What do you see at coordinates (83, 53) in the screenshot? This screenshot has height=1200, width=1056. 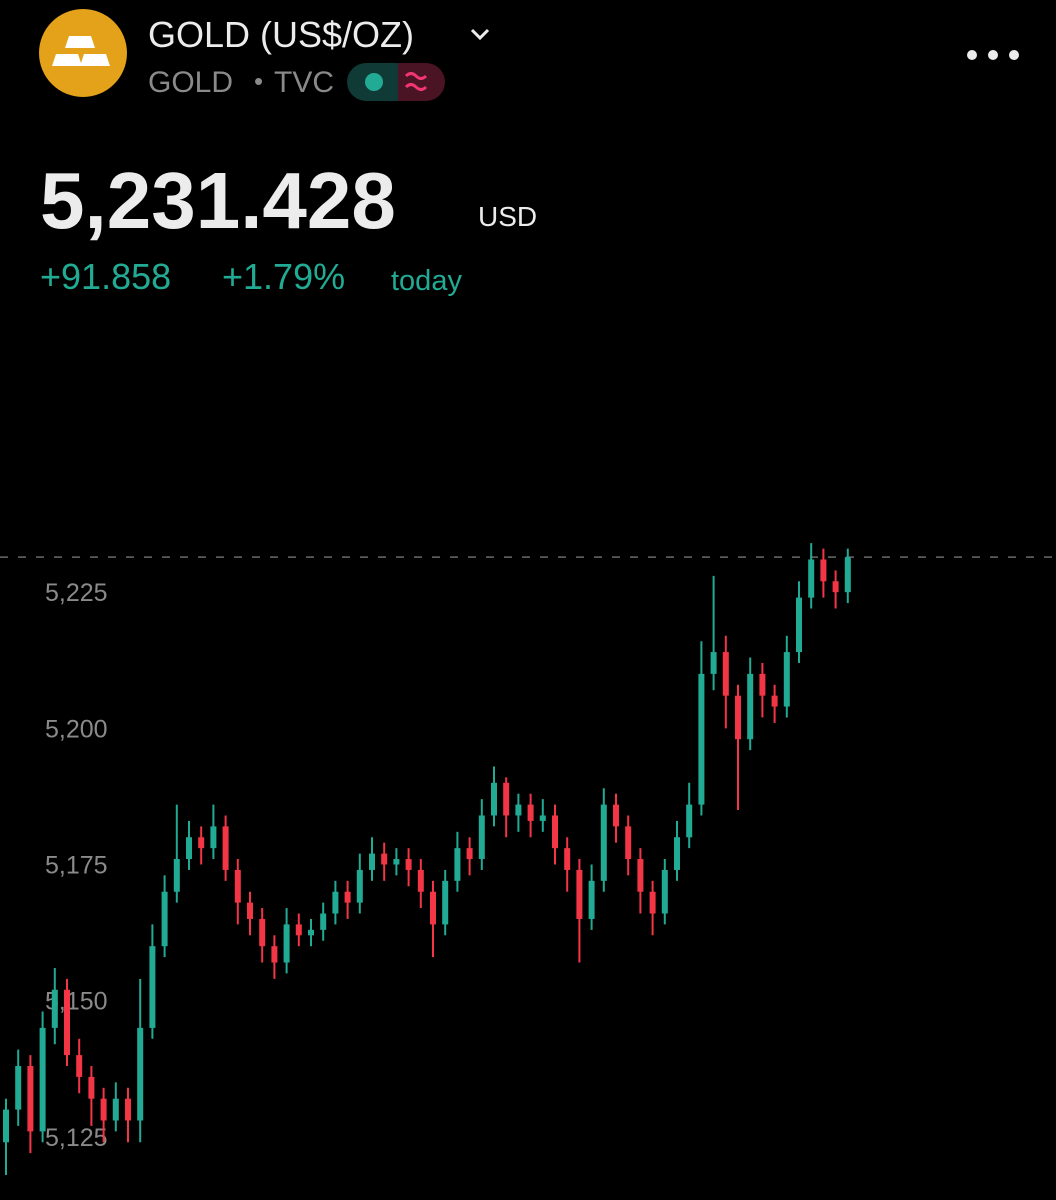 I see `logo` at bounding box center [83, 53].